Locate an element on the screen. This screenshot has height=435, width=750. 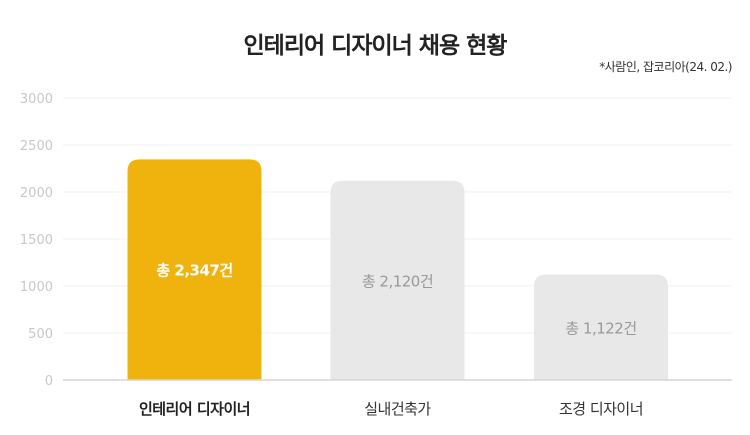
data-label: 총 2,347건 is located at coordinates (194, 271).